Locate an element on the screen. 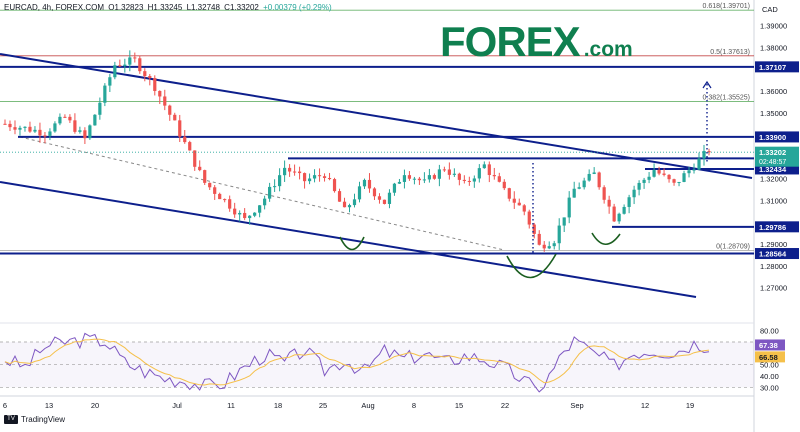 This screenshot has width=800, height=432. countdown-label: 02:48:57 is located at coordinates (772, 162).